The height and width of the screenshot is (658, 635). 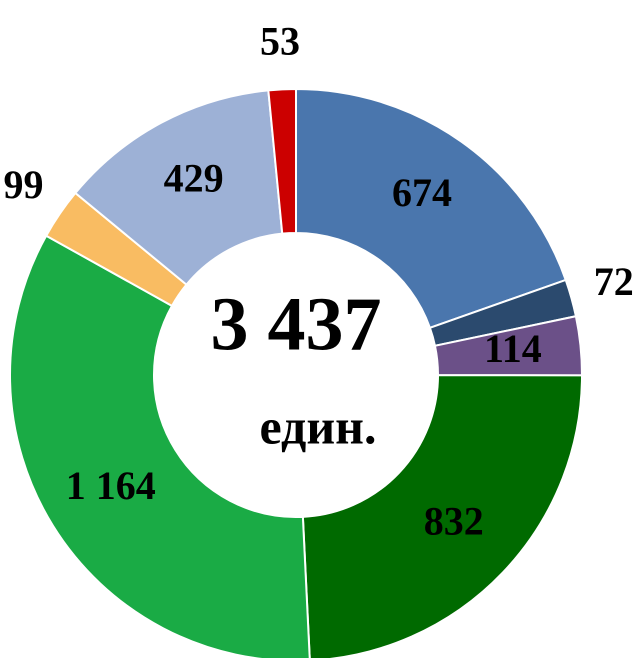 What do you see at coordinates (513, 348) in the screenshot?
I see `data-label: 114` at bounding box center [513, 348].